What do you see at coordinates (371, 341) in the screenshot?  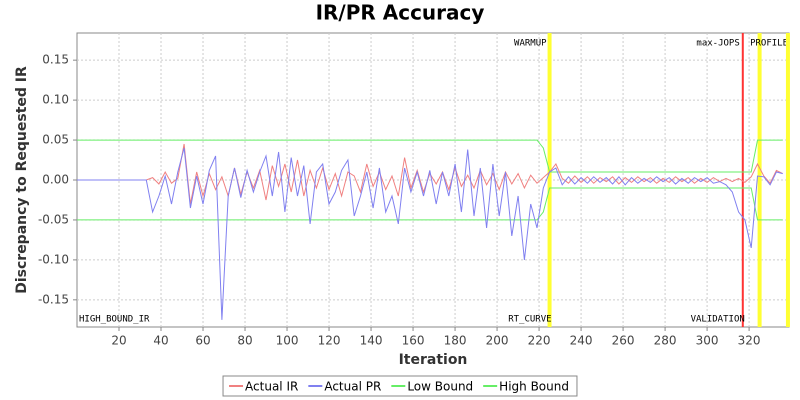 I see `x-tick-label: 140` at bounding box center [371, 341].